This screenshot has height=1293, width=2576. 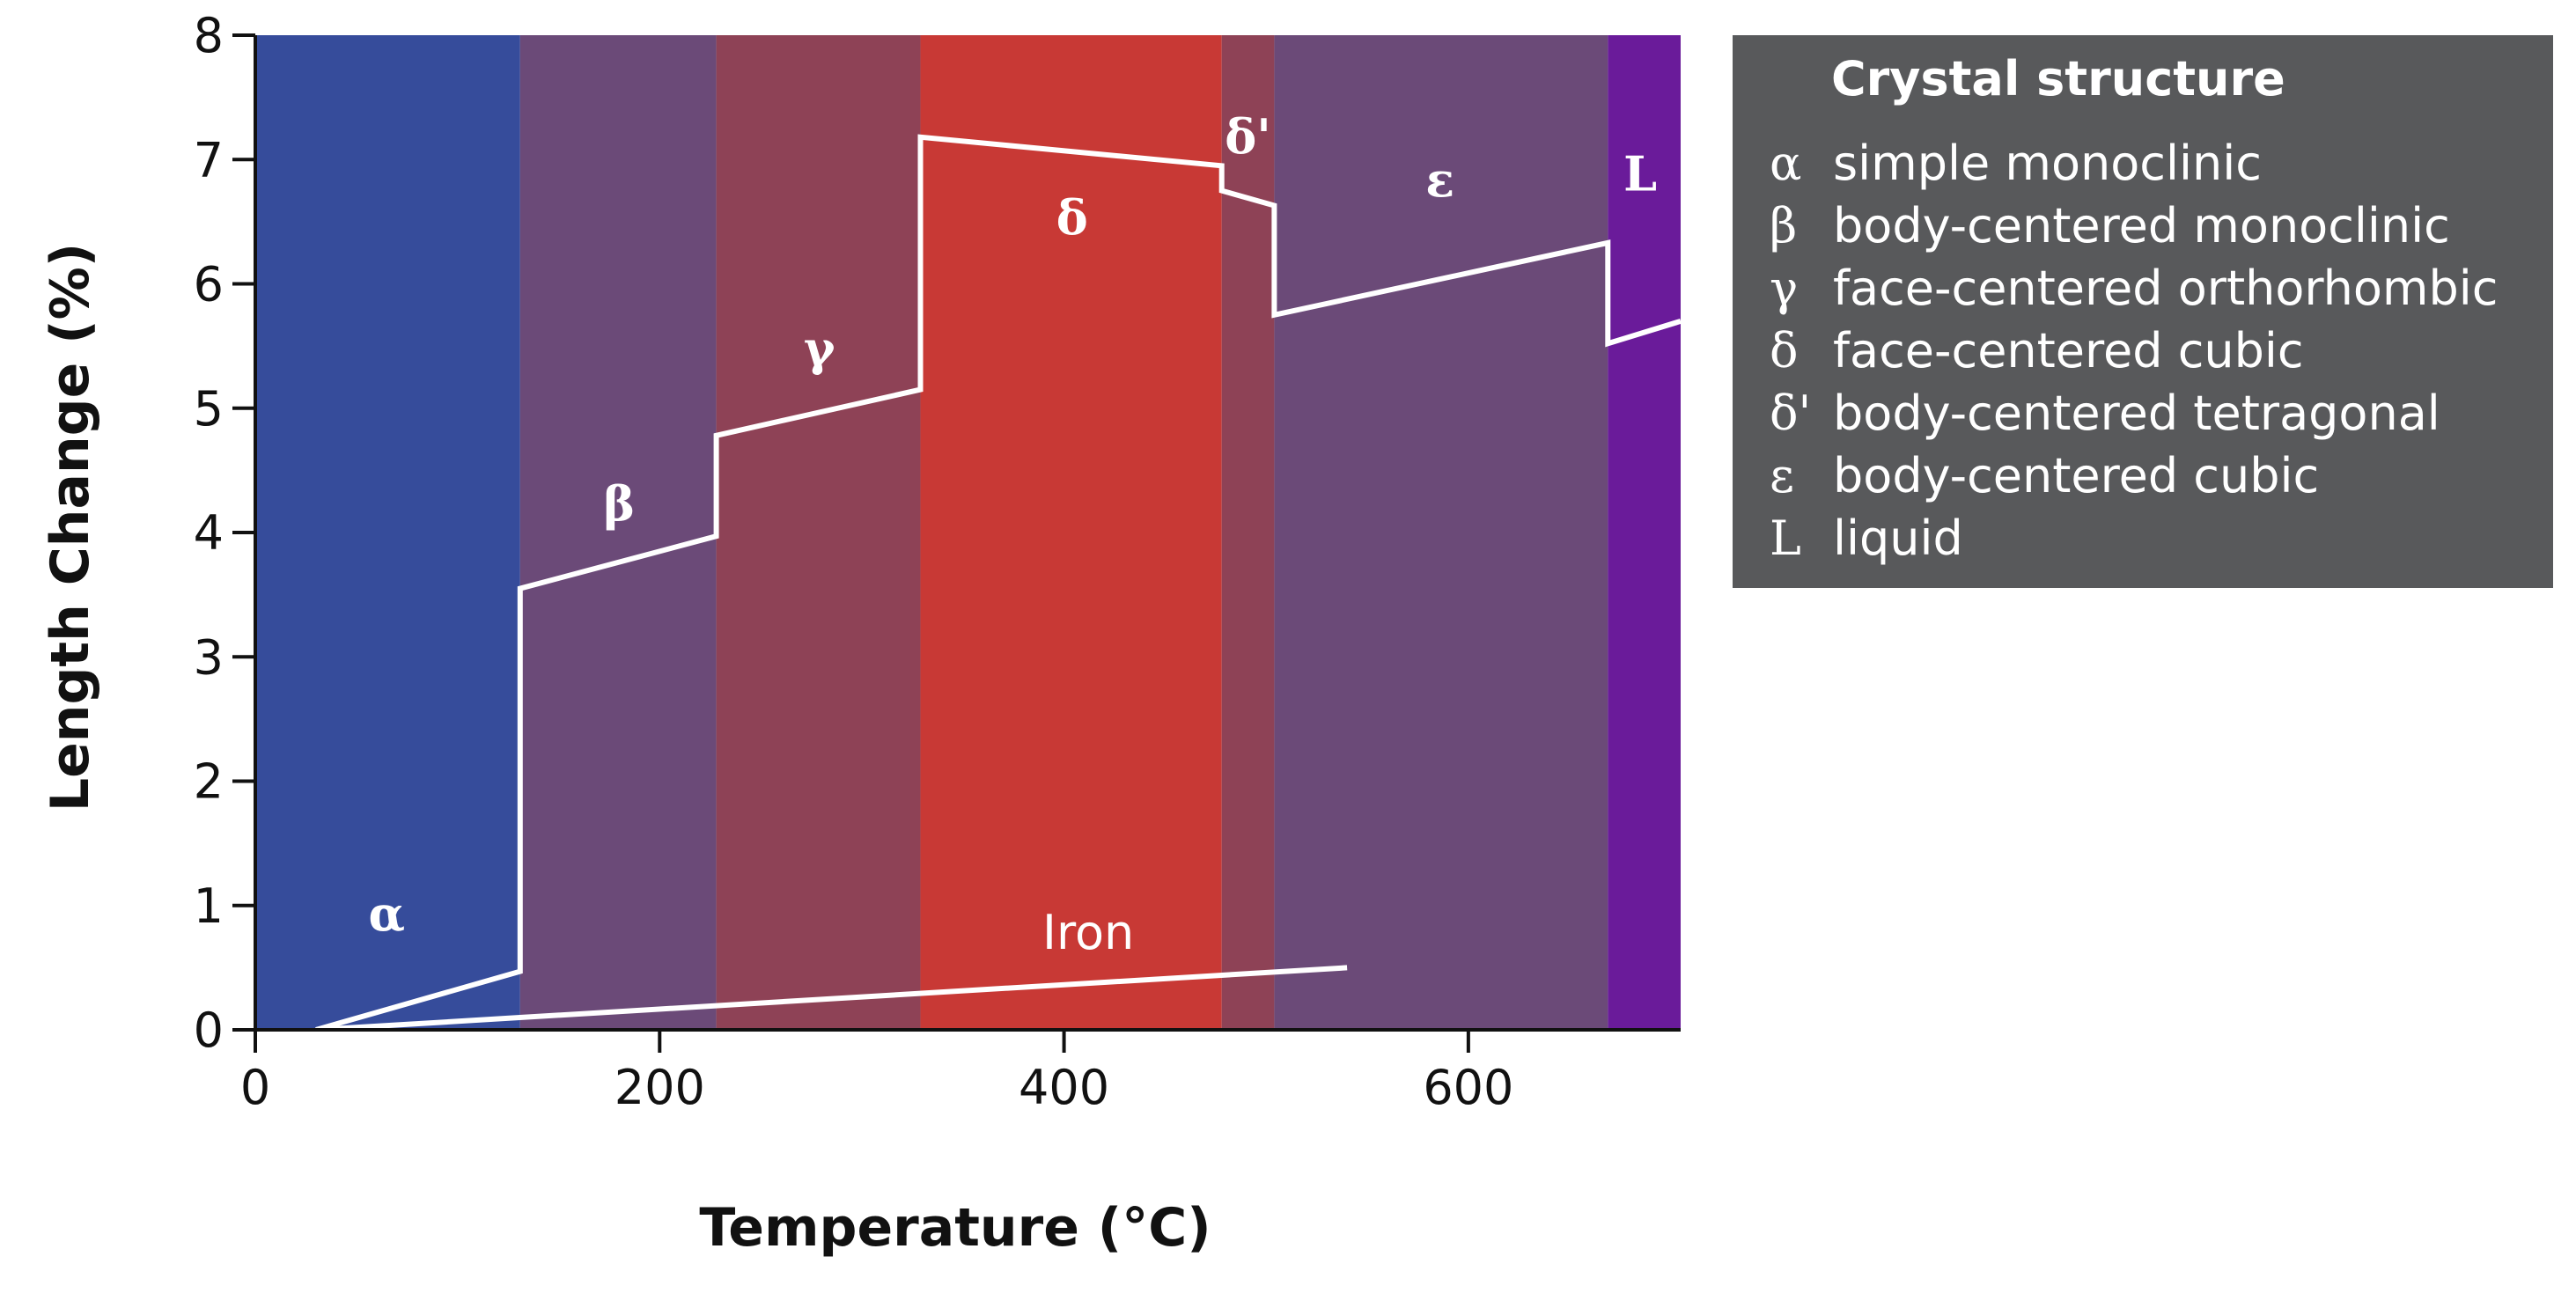 I want to click on y-tick-label: 7, so click(x=209, y=159).